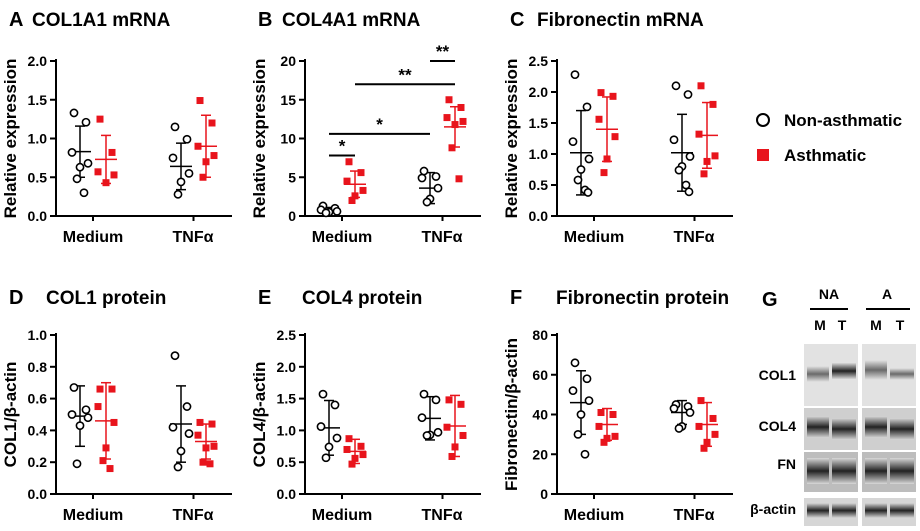 The width and height of the screenshot is (920, 531). What do you see at coordinates (843, 120) in the screenshot?
I see `legend-non-asthmatic-label: Non-asthmatic` at bounding box center [843, 120].